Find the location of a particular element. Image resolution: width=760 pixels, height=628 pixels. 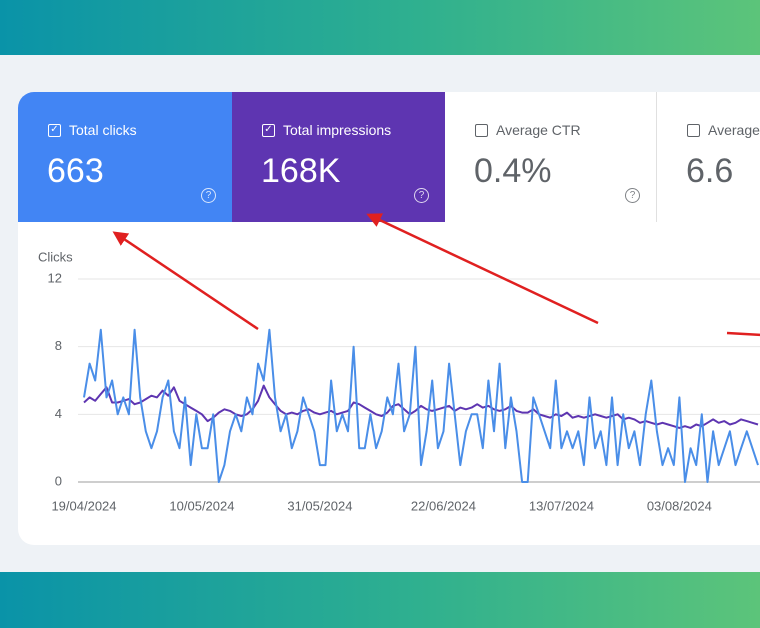

x-tick-label: 19/04/2024 is located at coordinates (83, 505).